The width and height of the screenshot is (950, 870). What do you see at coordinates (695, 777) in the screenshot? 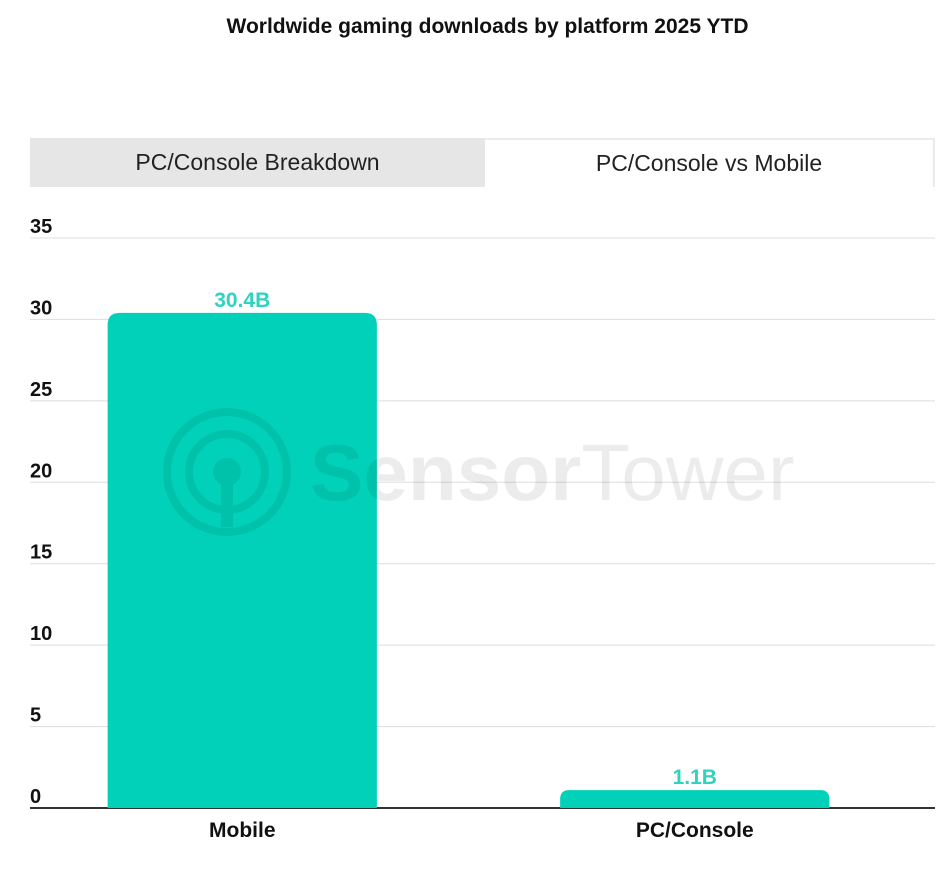
I see `data-label: 1.1B` at bounding box center [695, 777].